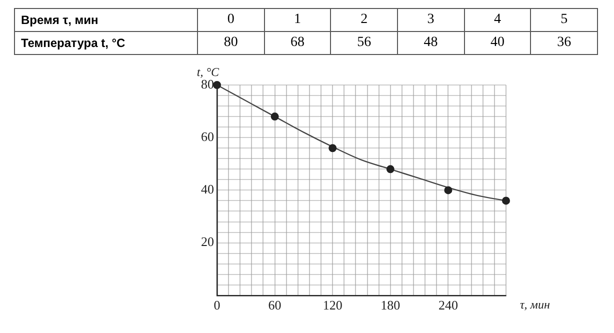 This screenshot has width=614, height=333. Describe the element at coordinates (106, 43) in the screenshot. I see `text: Температура t, °C` at that location.